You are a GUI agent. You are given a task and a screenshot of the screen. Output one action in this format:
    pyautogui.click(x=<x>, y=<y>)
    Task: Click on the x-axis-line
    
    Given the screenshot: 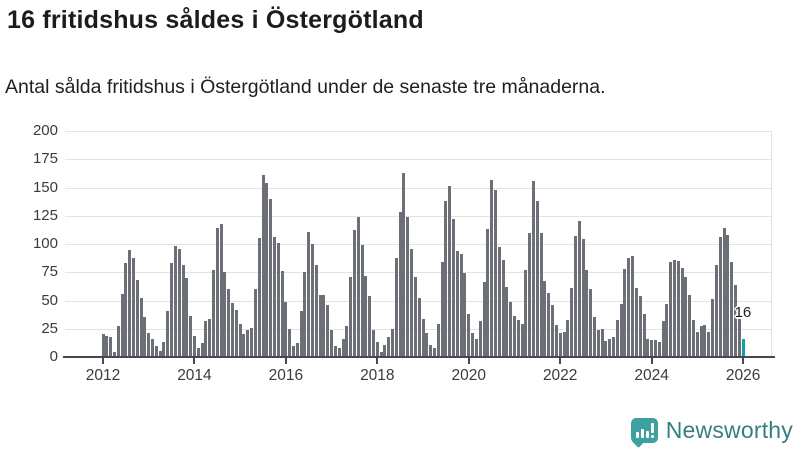 What is the action you would take?
    pyautogui.click(x=419, y=357)
    